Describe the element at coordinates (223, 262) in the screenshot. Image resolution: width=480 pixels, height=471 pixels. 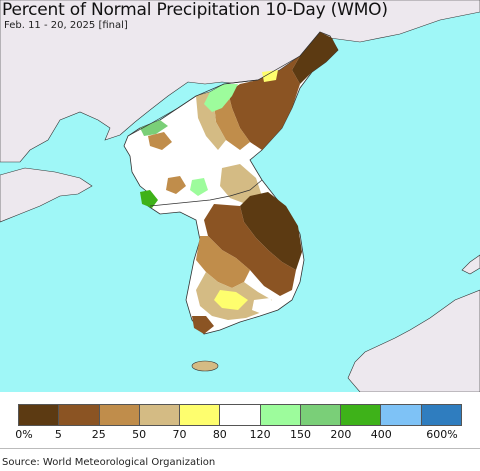
I see `region-south-tan` at that location.